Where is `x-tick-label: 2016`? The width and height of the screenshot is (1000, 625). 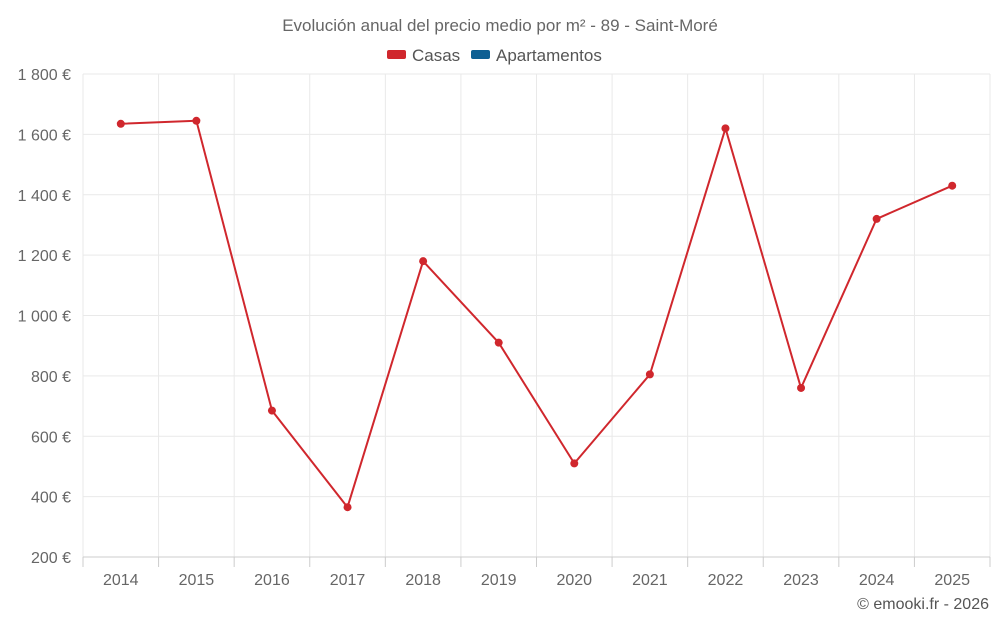 x-tick-label: 2016 is located at coordinates (272, 580).